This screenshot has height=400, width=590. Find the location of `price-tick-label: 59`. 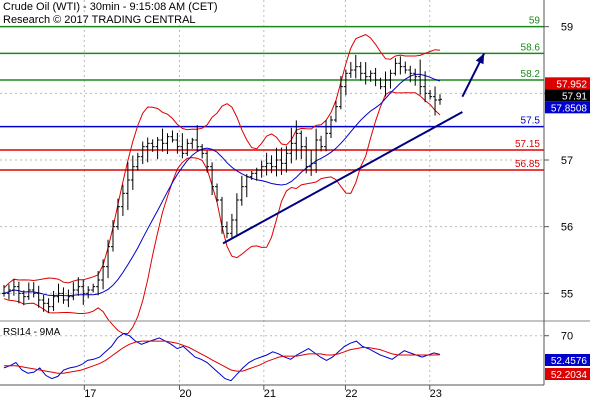

price-tick-label: 59 is located at coordinates (567, 28).